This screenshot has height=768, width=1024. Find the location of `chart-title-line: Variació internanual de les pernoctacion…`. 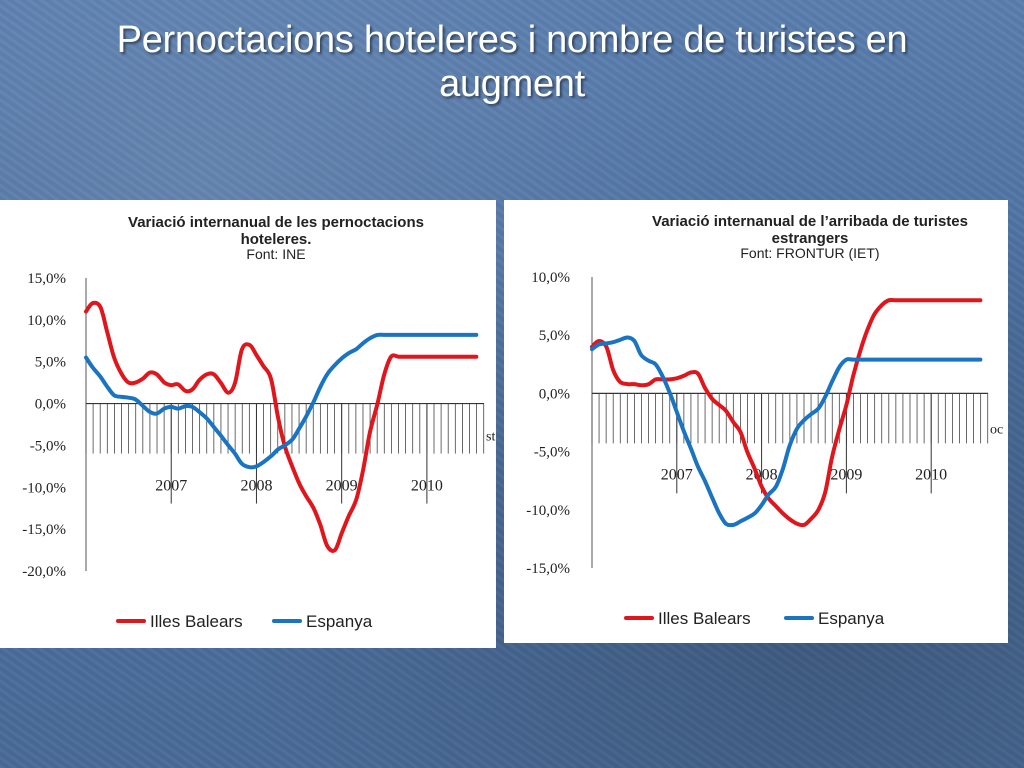

chart-title-line: Variació internanual de les pernoctacion… is located at coordinates (276, 222).